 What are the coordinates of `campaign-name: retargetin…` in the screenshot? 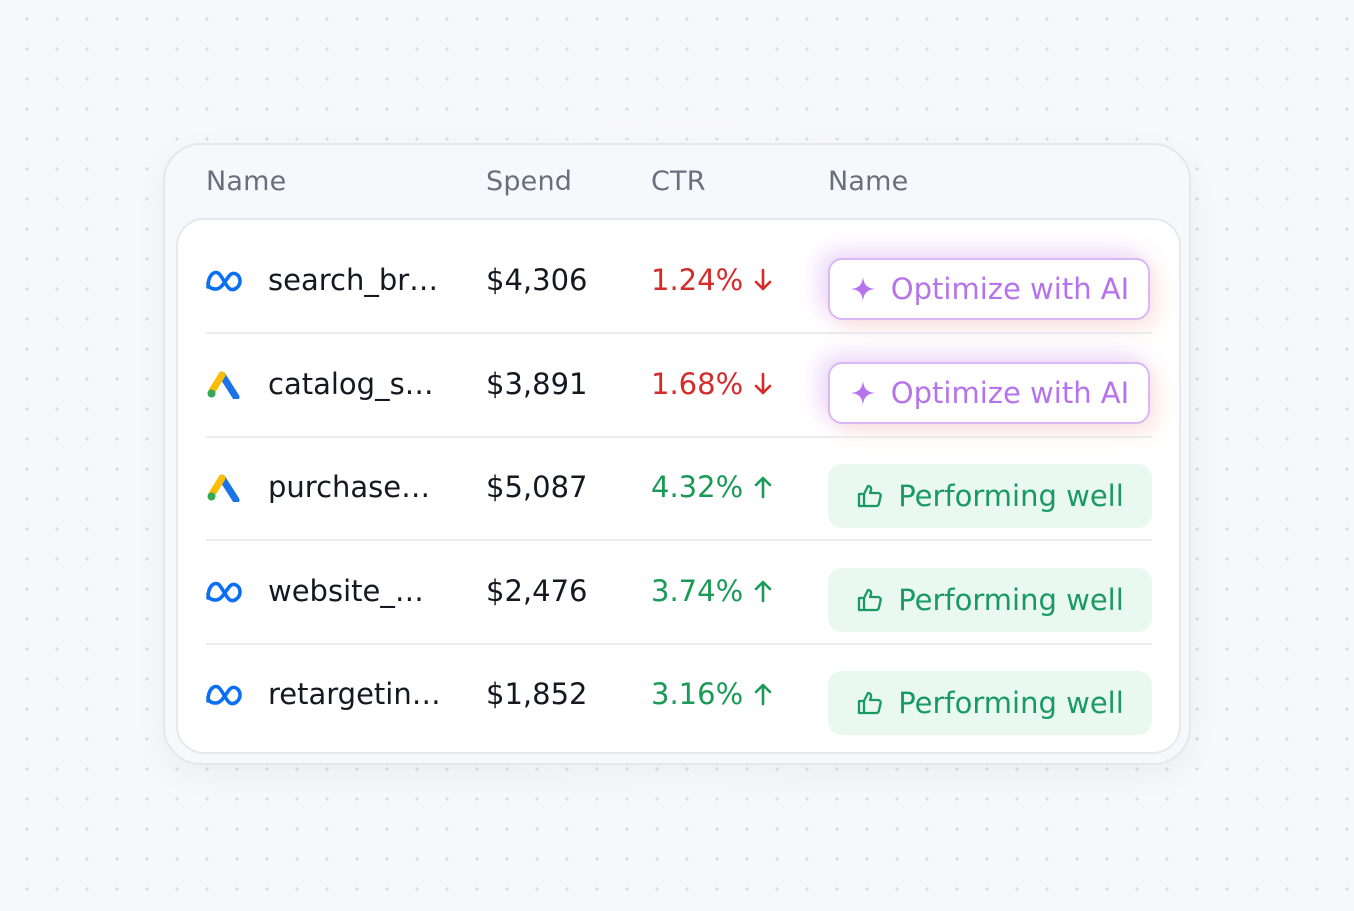 It's located at (354, 694).